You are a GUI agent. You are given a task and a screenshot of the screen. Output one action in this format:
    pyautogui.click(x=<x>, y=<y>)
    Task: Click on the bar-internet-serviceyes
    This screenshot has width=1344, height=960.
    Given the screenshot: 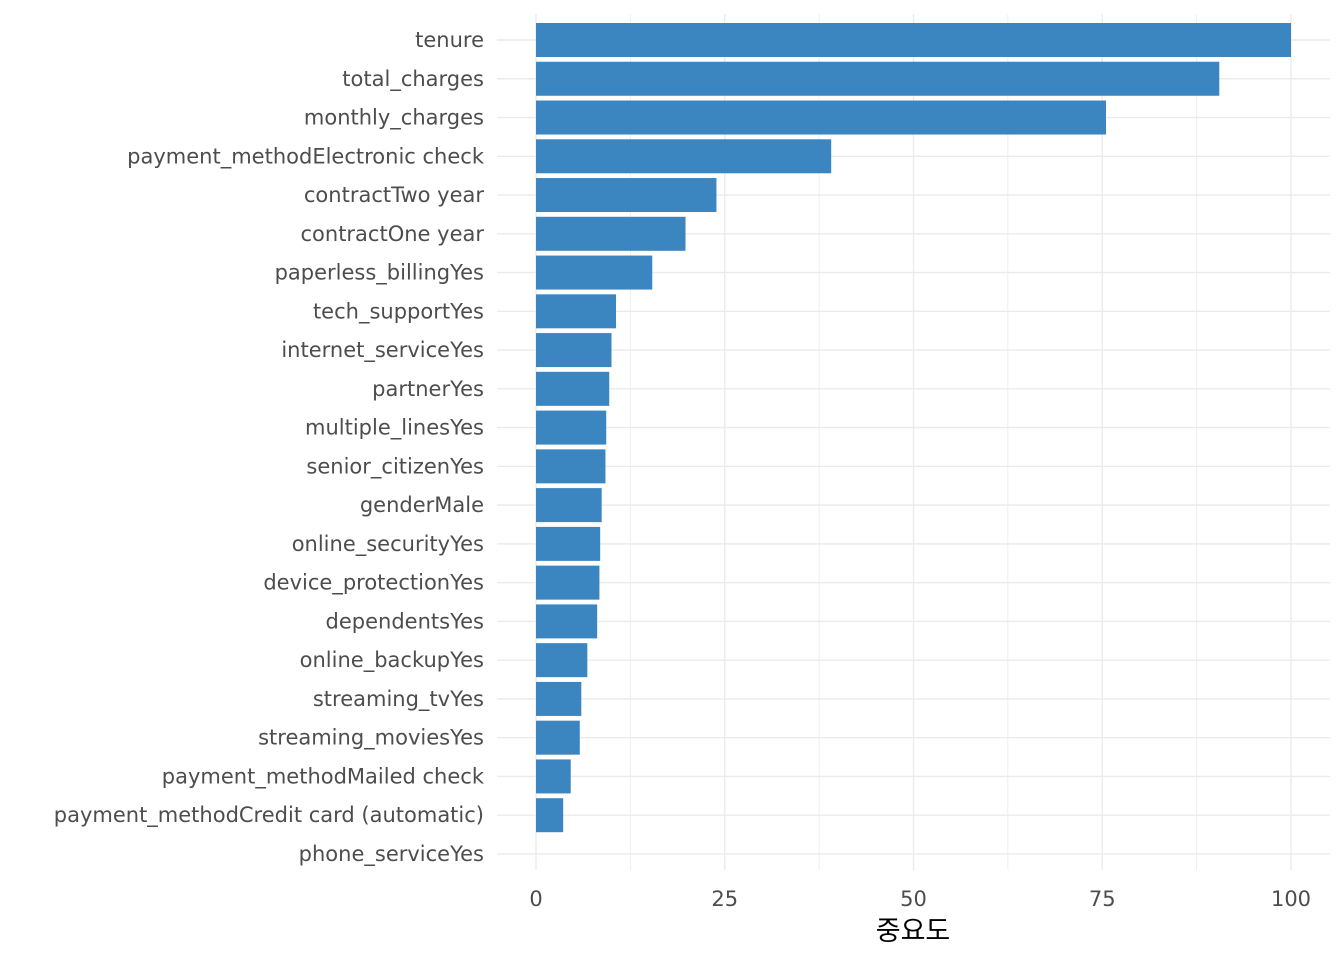 What is the action you would take?
    pyautogui.click(x=574, y=350)
    